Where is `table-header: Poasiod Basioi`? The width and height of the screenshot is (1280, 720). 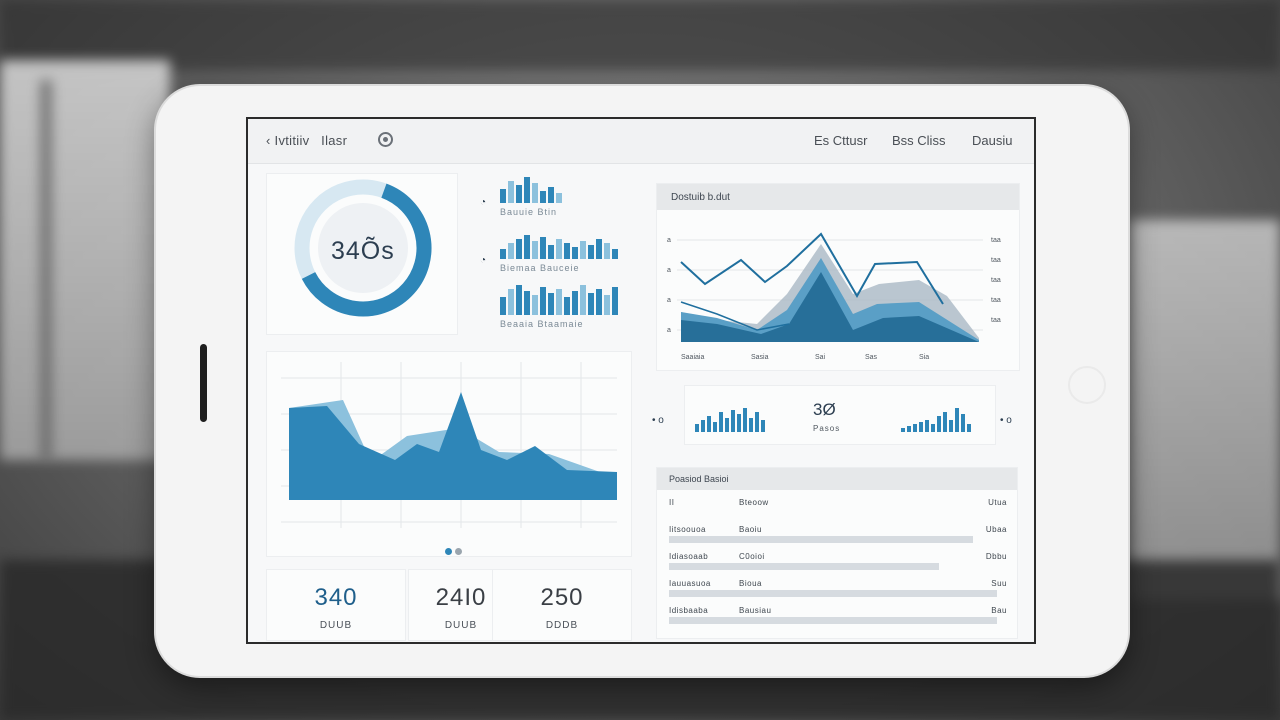
table-header: Poasiod Basioi is located at coordinates (837, 479).